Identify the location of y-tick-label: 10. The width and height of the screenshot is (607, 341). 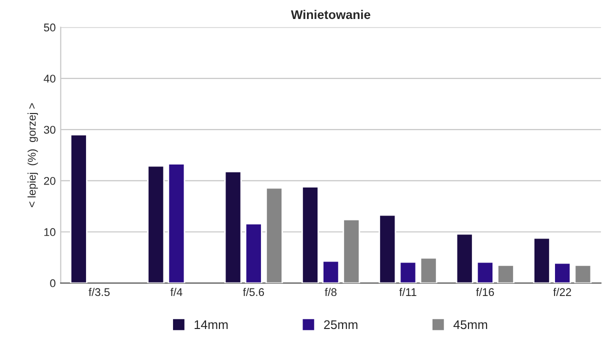
(50, 232).